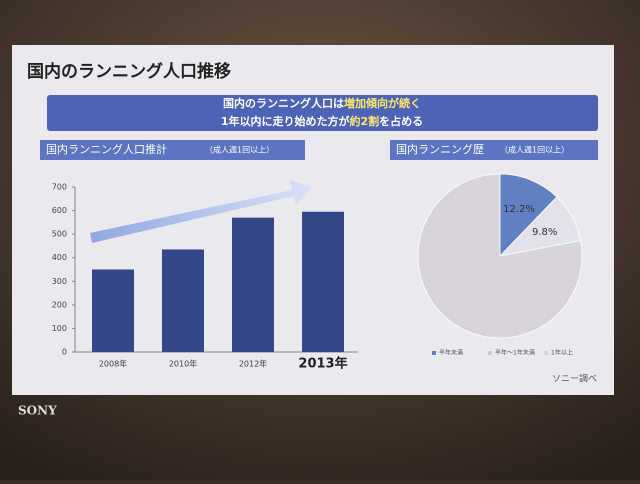 The image size is (640, 484). Describe the element at coordinates (59, 257) in the screenshot. I see `y-tick-label: 400` at that location.